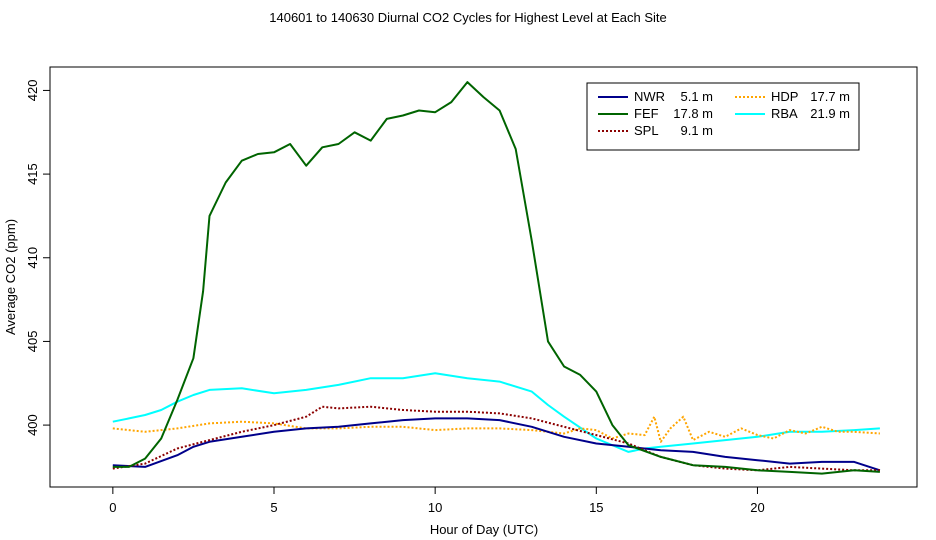 Image resolution: width=936 pixels, height=540 pixels. What do you see at coordinates (484, 529) in the screenshot?
I see `x-axis-label: Hour of Day (UTC)` at bounding box center [484, 529].